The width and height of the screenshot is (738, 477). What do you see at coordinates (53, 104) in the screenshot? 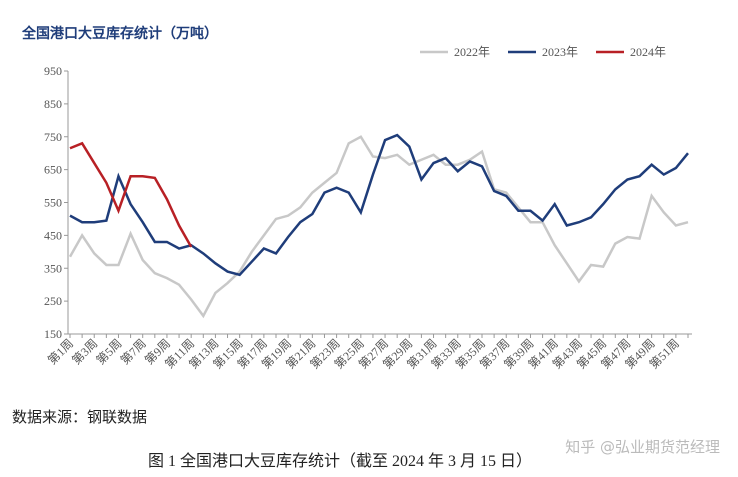
I see `y-tick-label: 850` at bounding box center [53, 104].